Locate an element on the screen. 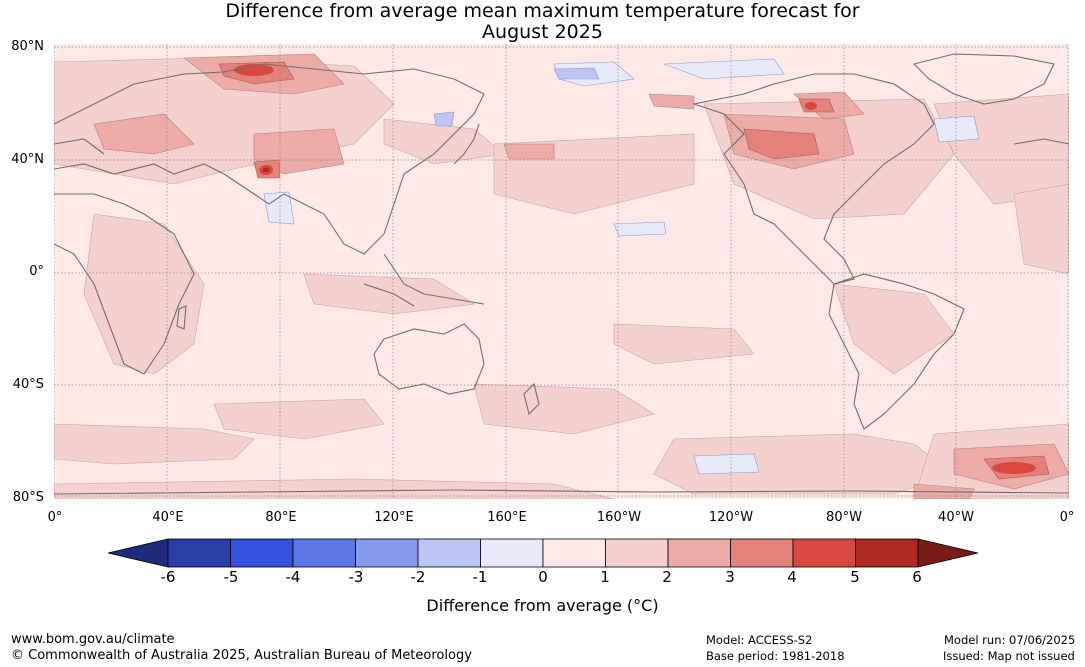  colorbar-tick: 2 is located at coordinates (667, 577).